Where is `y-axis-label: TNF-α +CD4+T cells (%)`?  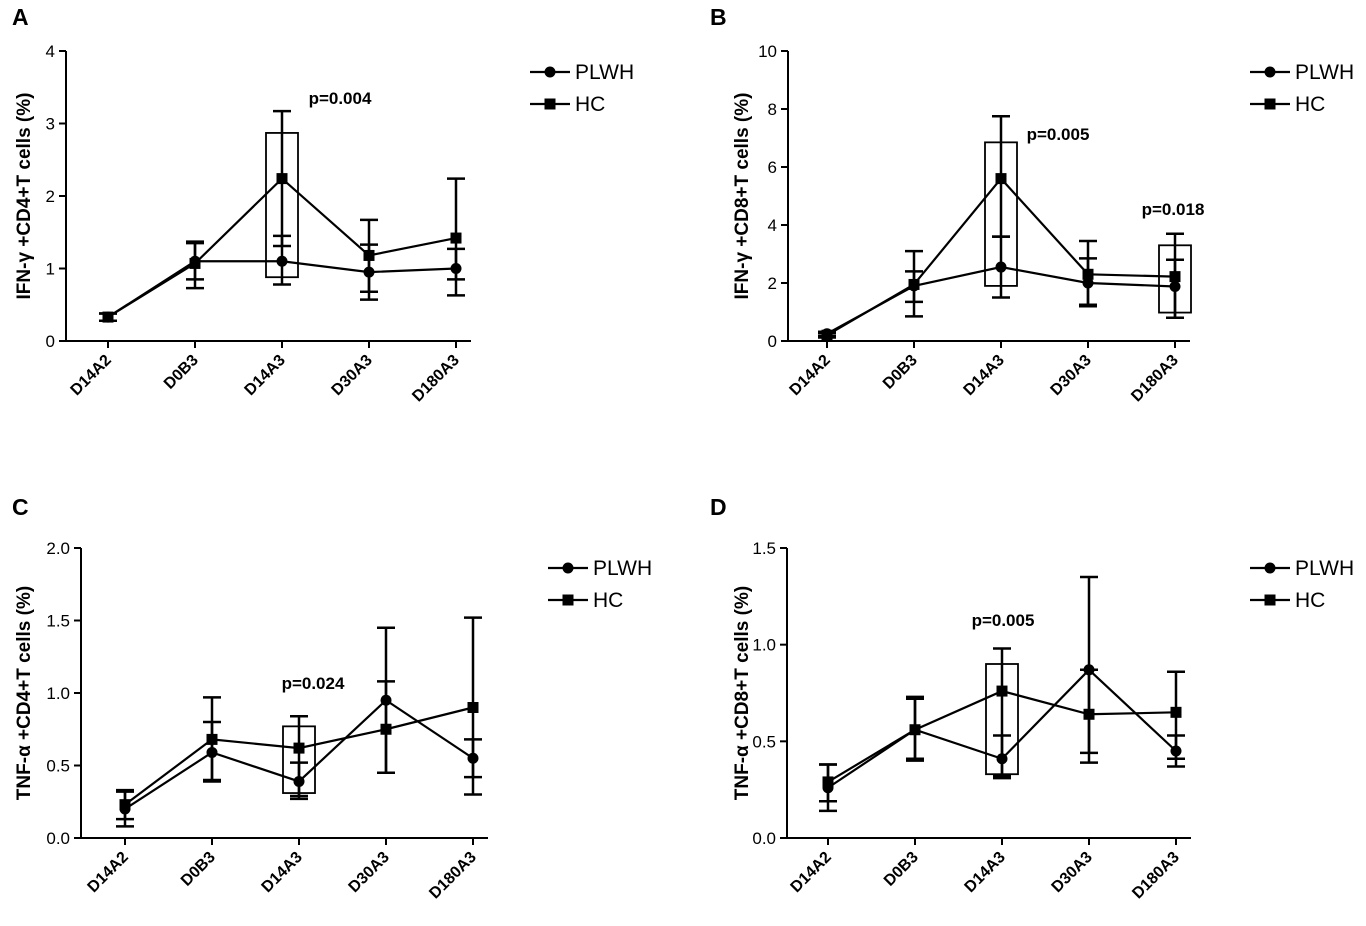 y-axis-label: TNF-α +CD4+T cells (%) is located at coordinates (24, 693).